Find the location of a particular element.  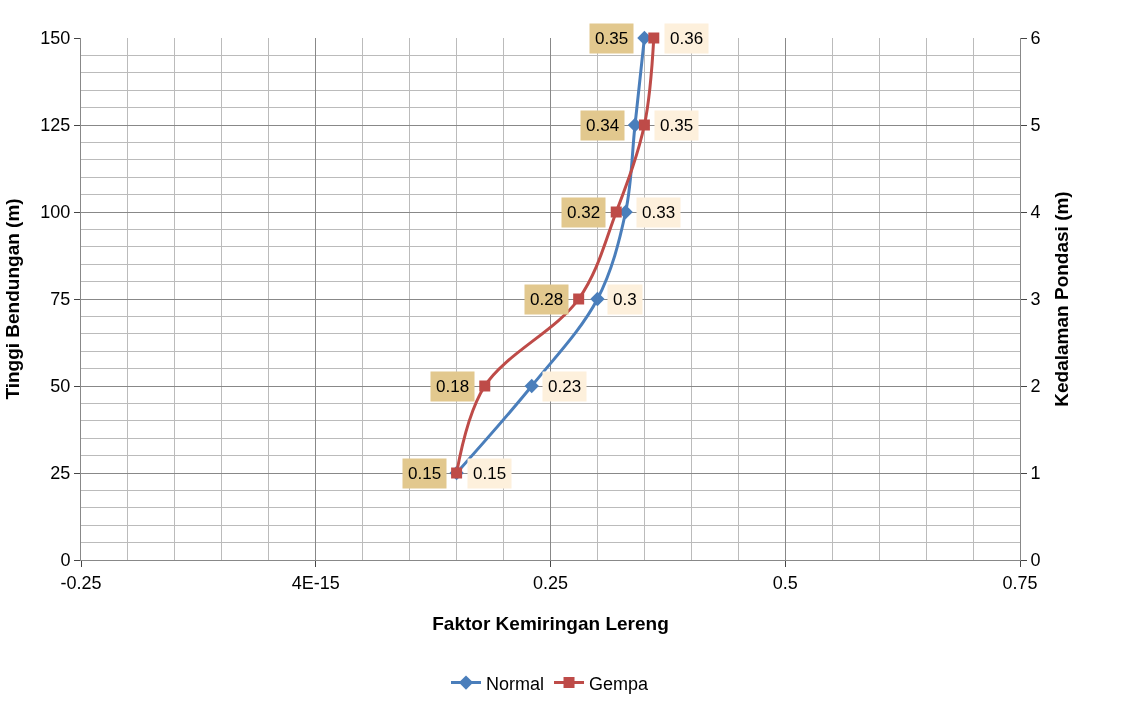

y-tick-label: 125 is located at coordinates (55, 125).